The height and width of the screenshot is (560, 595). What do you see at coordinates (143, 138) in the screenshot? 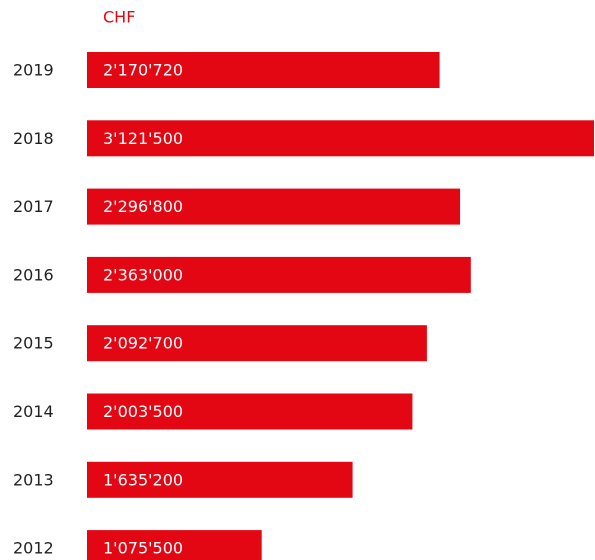
I see `value-label: 3'121'500` at bounding box center [143, 138].